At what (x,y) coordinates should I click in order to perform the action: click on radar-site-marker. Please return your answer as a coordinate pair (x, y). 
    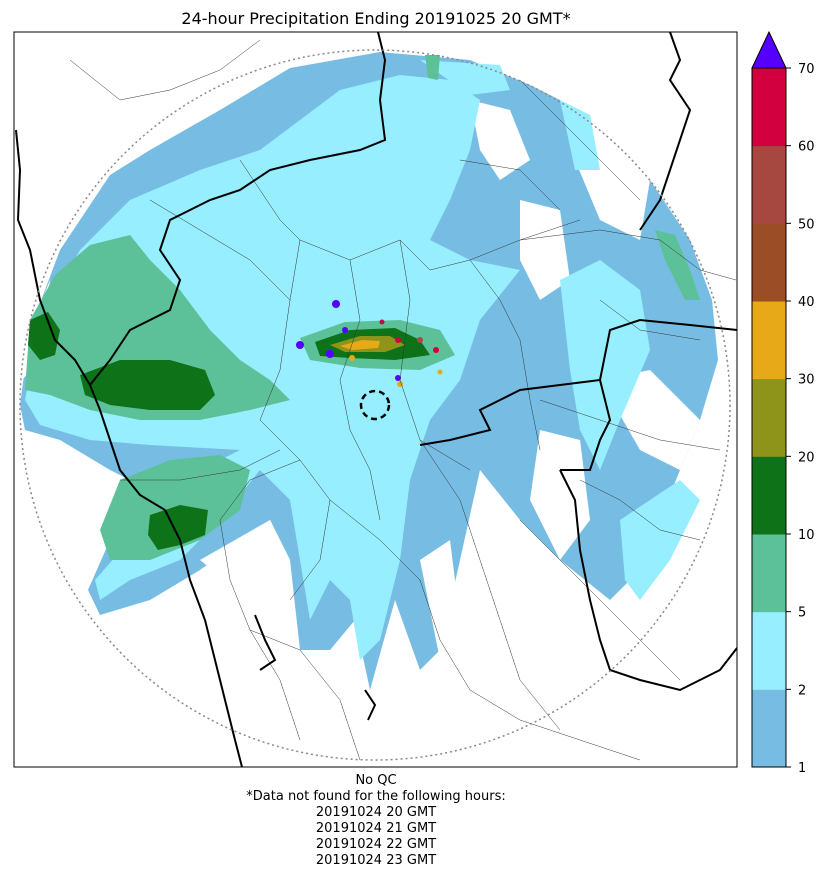
    Looking at the image, I should click on (375, 405).